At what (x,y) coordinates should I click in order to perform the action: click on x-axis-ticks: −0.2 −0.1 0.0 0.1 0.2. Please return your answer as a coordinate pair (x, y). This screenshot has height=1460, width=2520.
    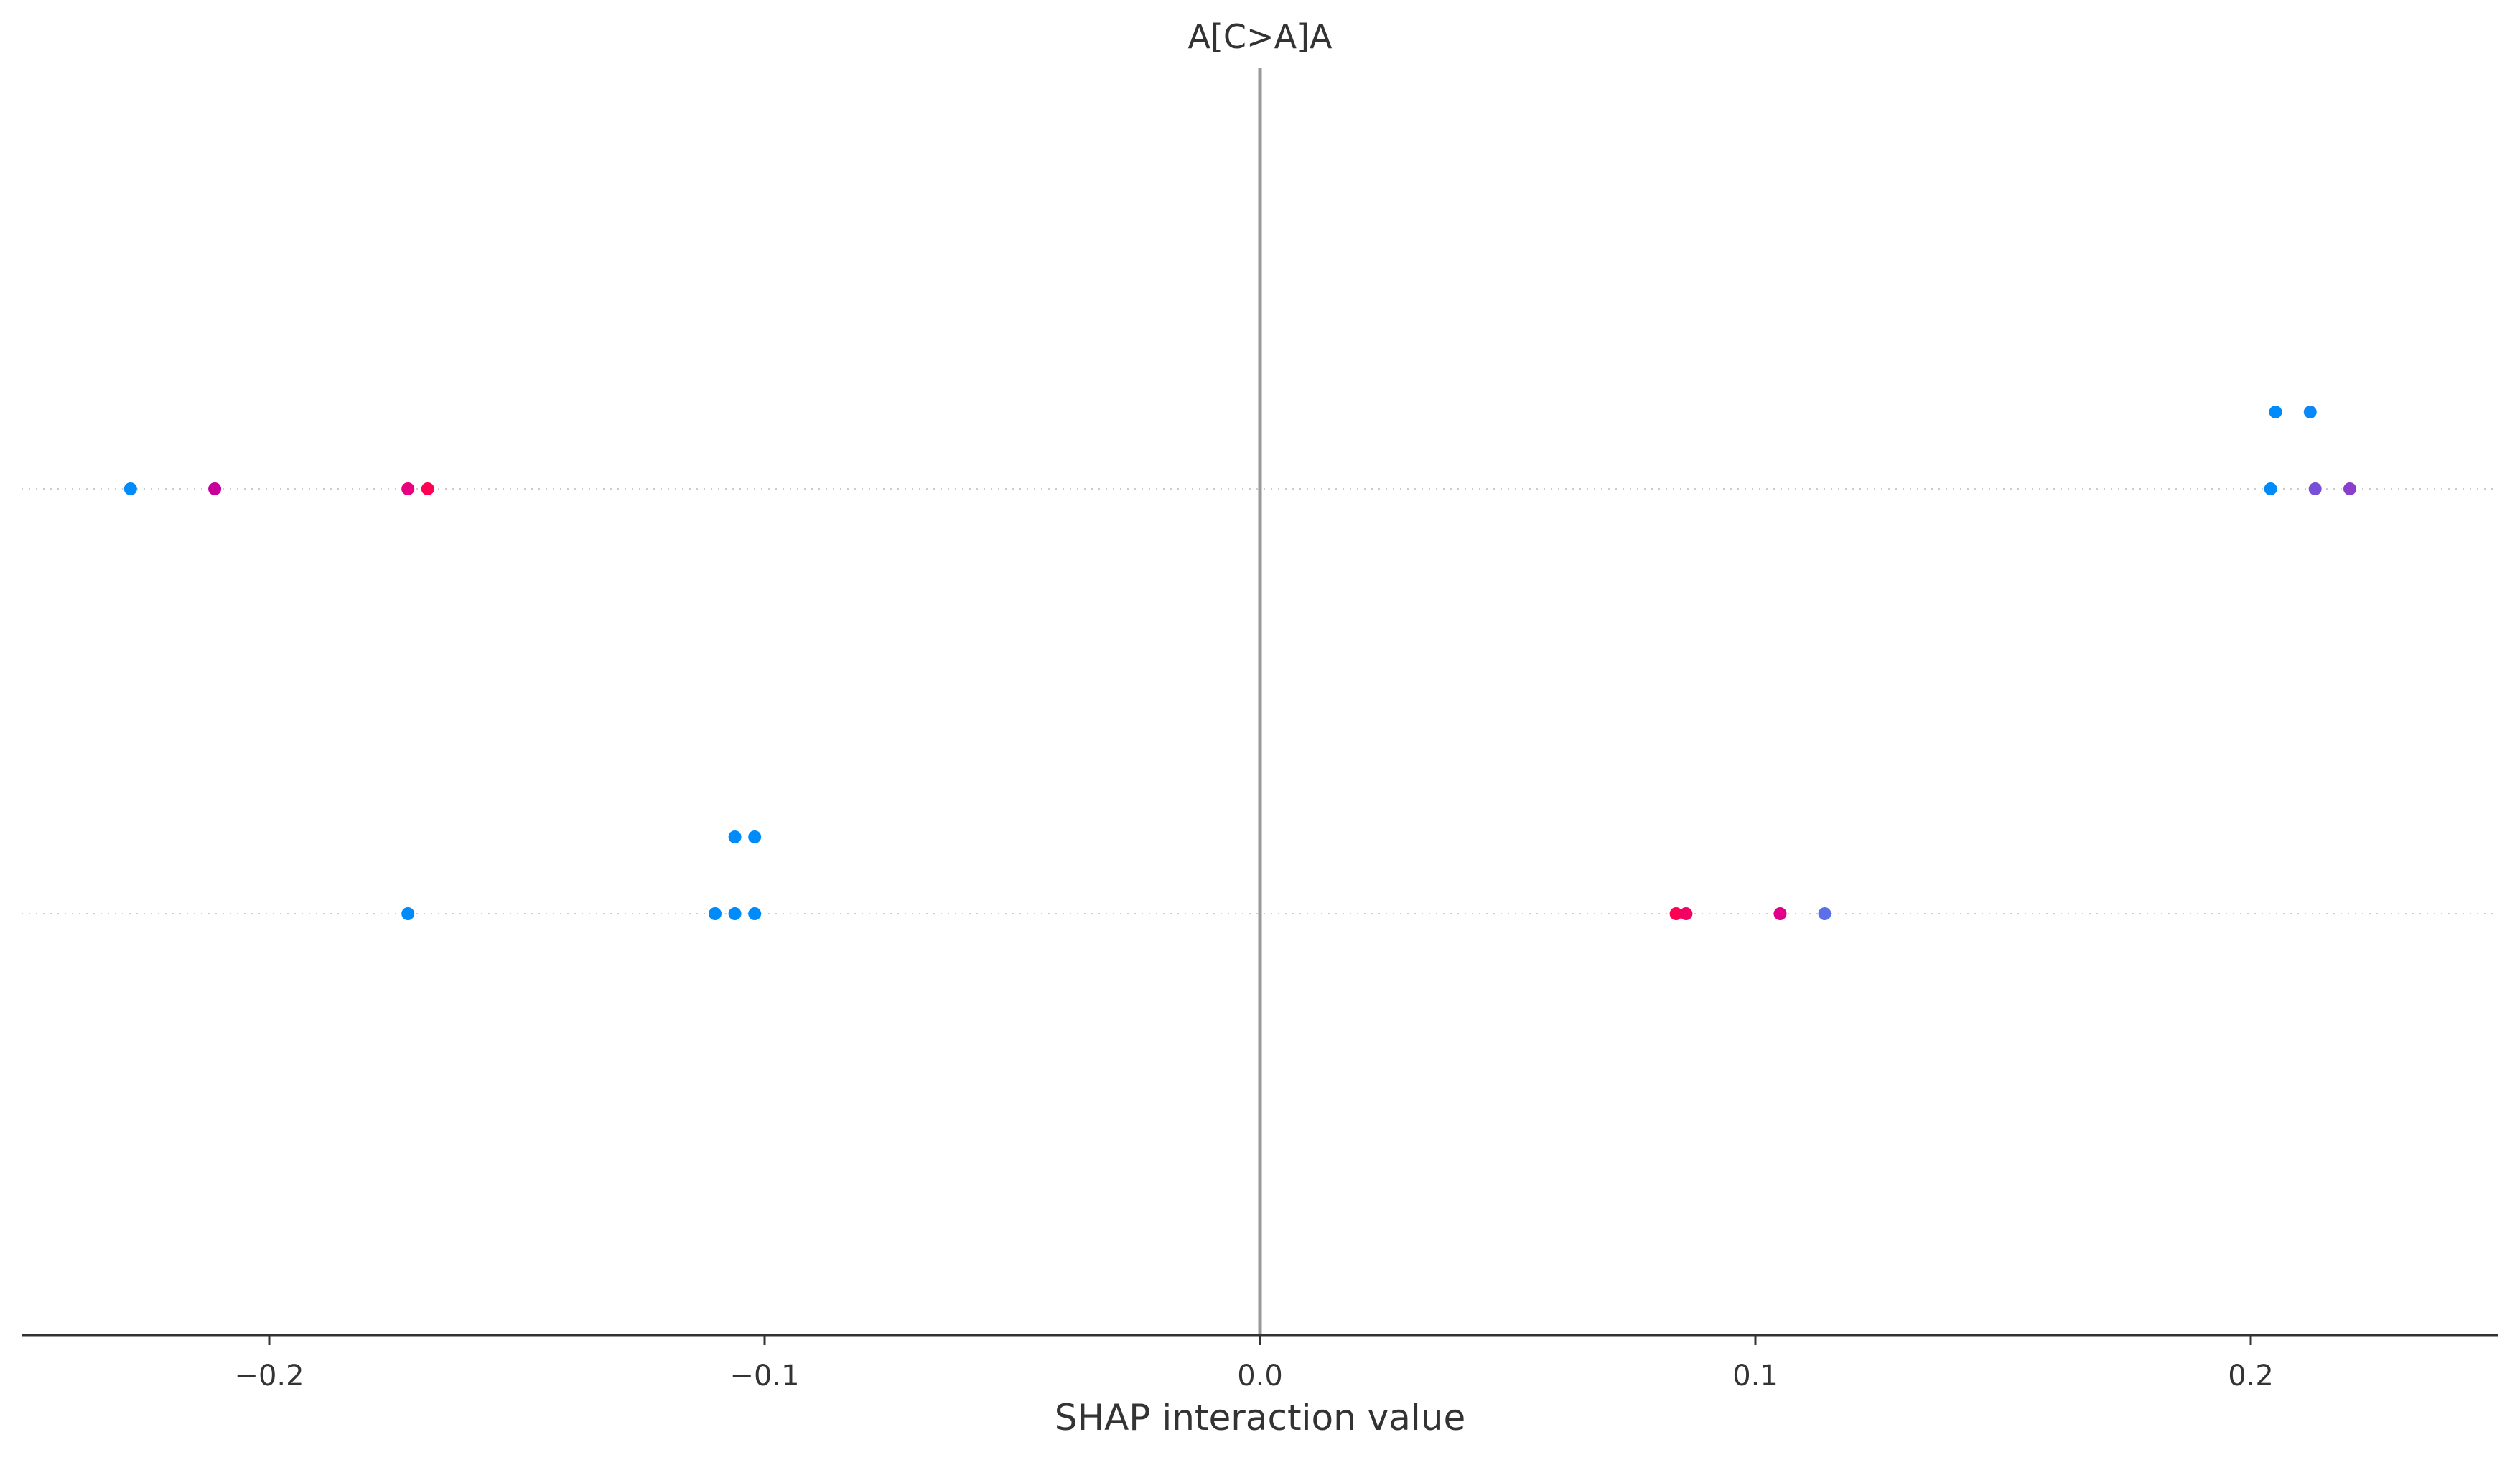
    Looking at the image, I should click on (1254, 1364).